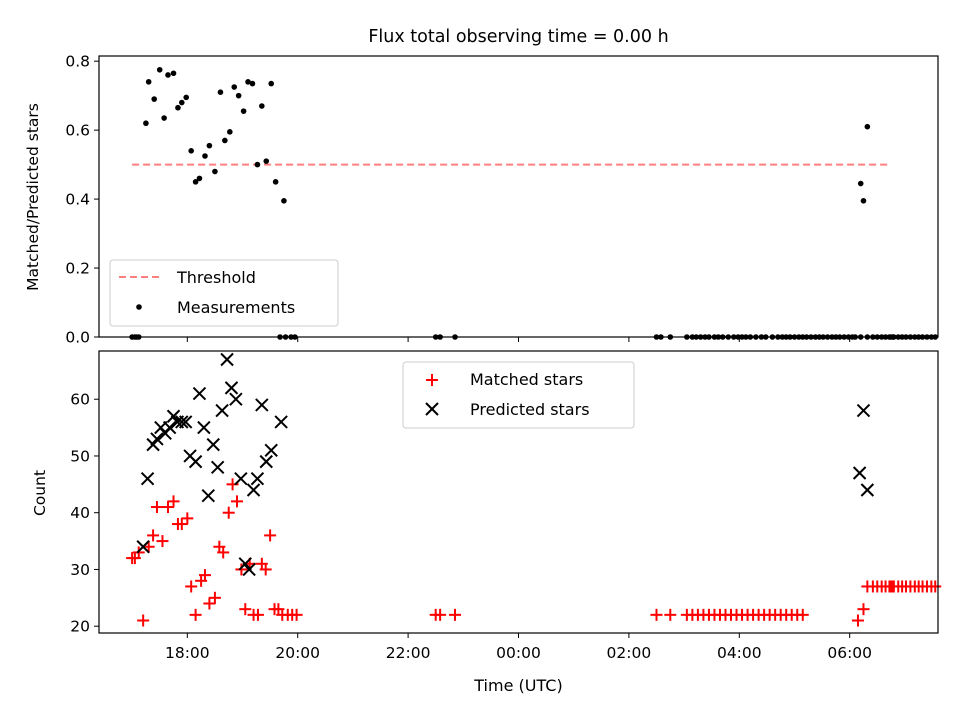 This screenshot has height=720, width=960. Describe the element at coordinates (216, 277) in the screenshot. I see `threshold-legend-label: Threshold` at that location.